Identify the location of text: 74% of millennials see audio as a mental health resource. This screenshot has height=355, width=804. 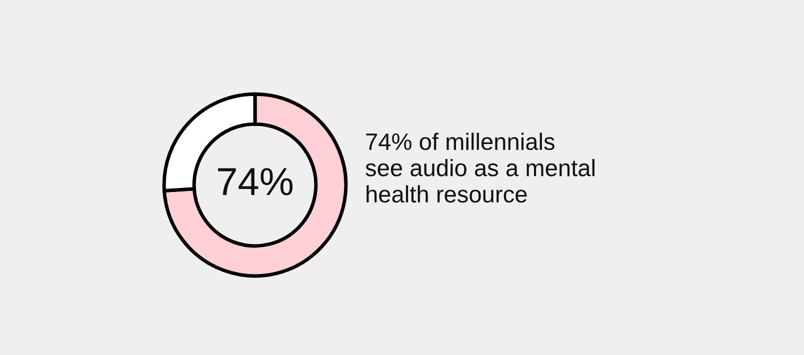
(480, 167).